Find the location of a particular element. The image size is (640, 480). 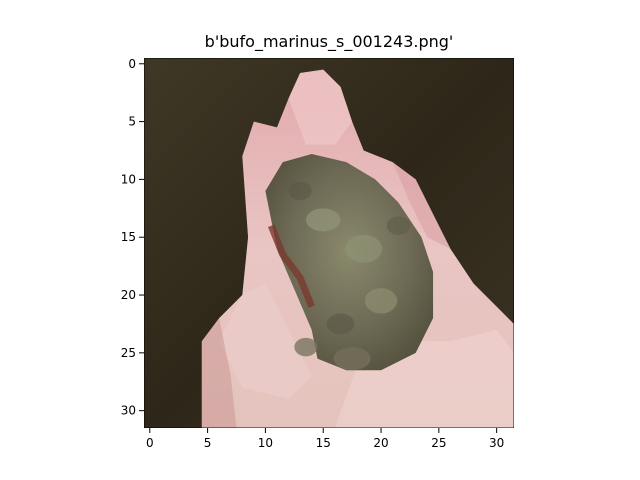

y-tick-label: 20 is located at coordinates (128, 295).